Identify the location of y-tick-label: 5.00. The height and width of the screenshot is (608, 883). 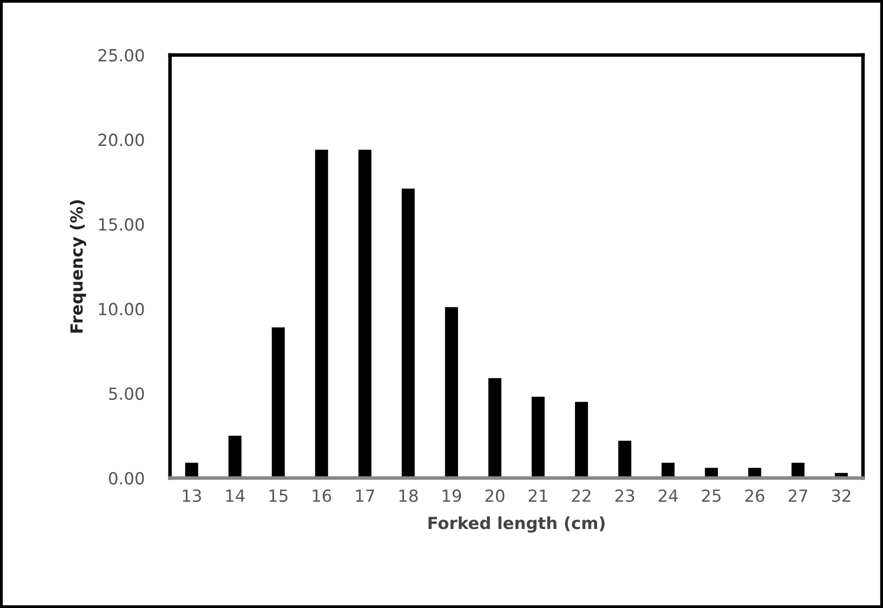
(126, 393).